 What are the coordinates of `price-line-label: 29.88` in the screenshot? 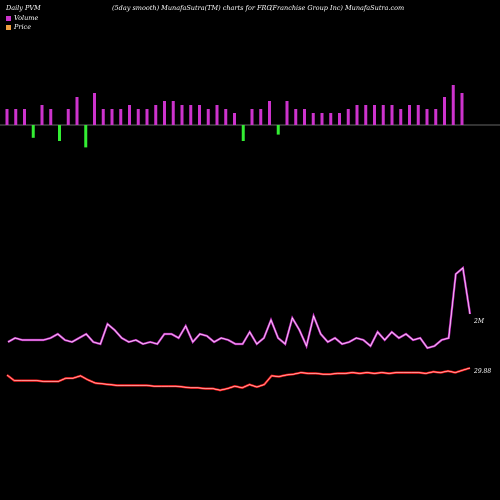 It's located at (482, 371).